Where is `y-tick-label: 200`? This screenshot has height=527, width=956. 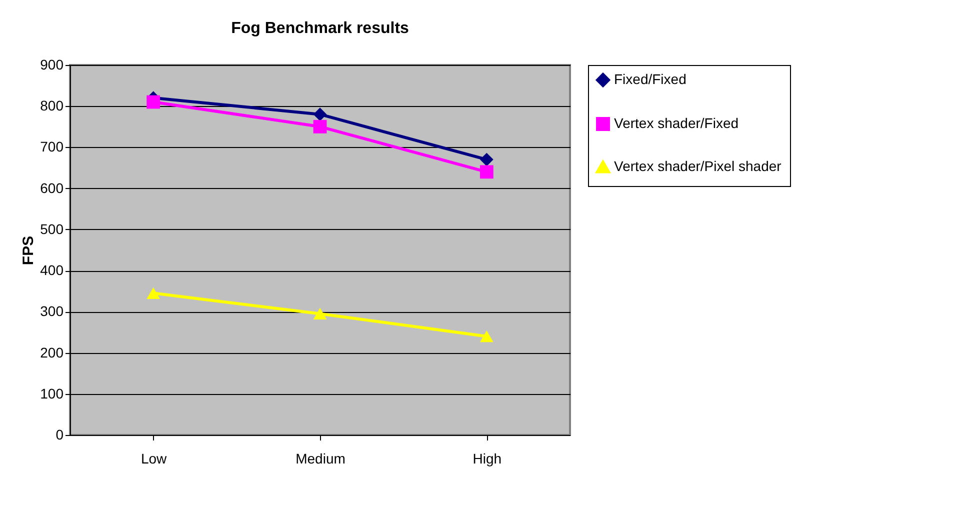 y-tick-label: 200 is located at coordinates (52, 352).